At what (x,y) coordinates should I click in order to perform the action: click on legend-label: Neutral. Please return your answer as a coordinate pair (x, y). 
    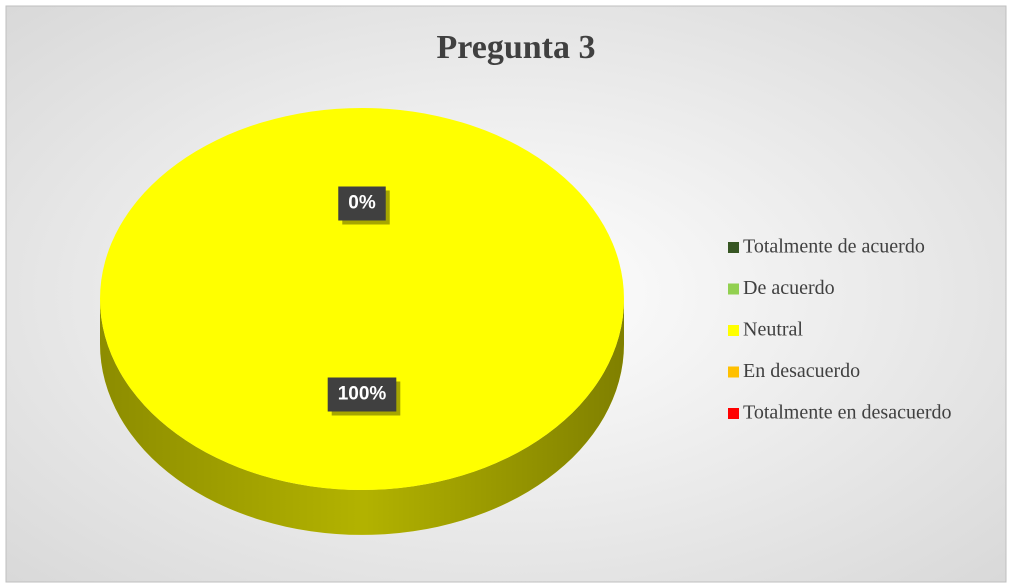
    Looking at the image, I should click on (773, 330).